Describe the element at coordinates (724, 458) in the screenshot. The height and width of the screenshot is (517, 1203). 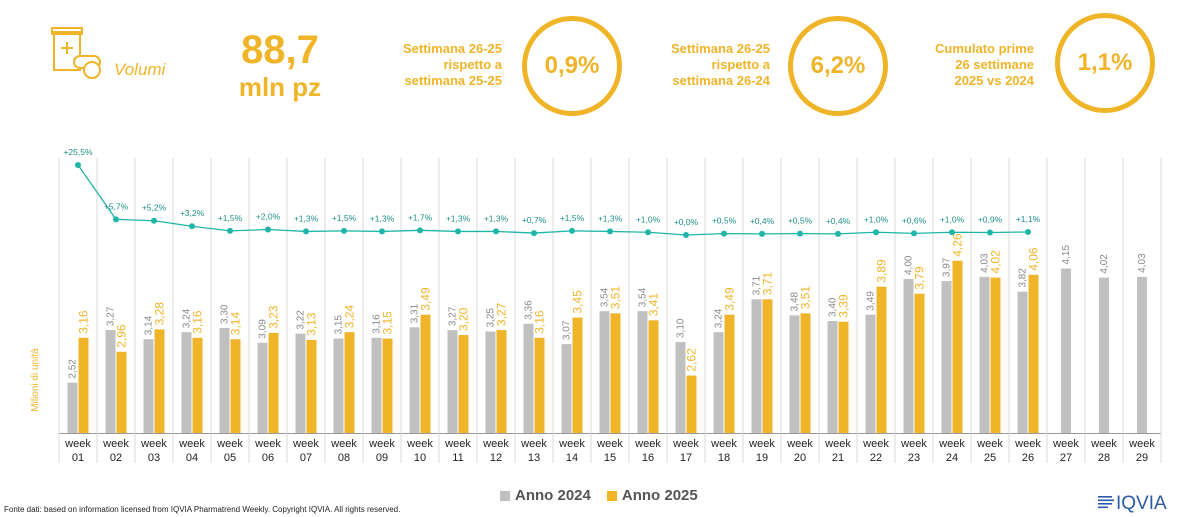
I see `x-tick-label: 18` at that location.